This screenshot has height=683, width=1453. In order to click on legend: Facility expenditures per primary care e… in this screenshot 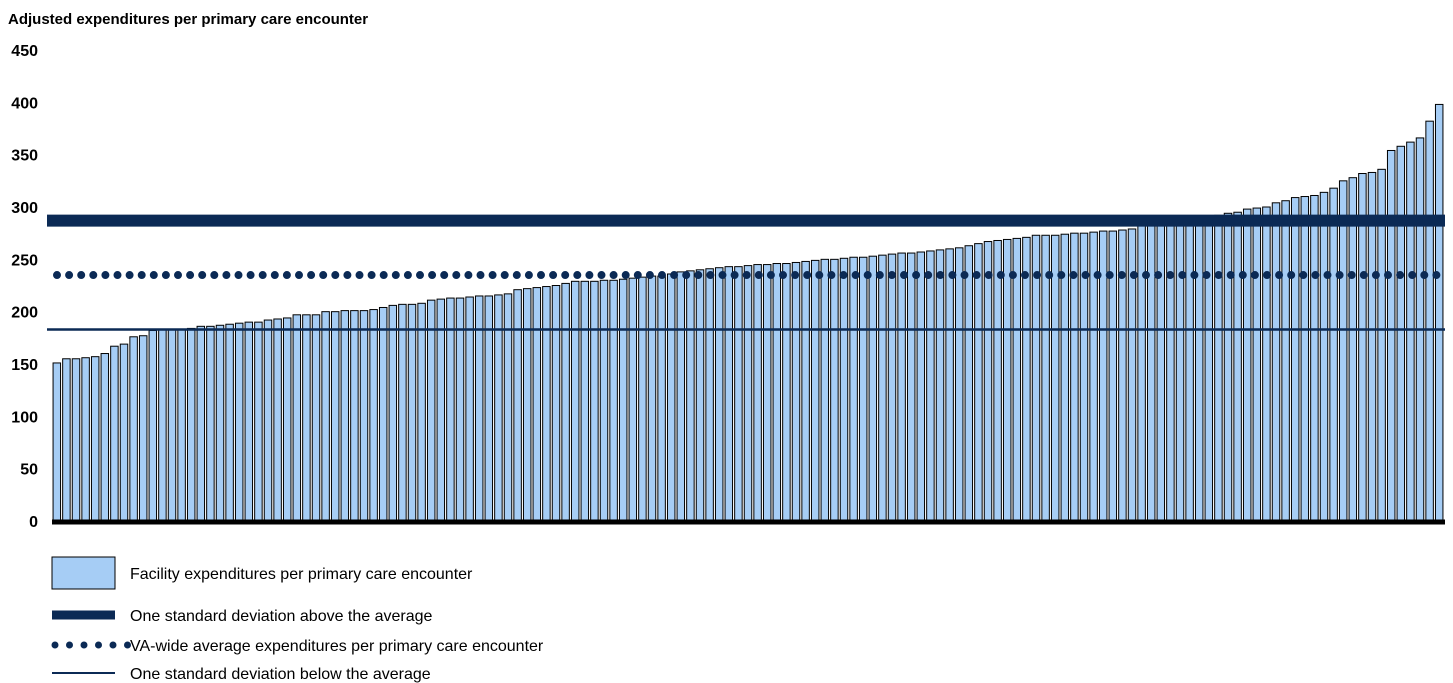, I will do `click(297, 619)`.